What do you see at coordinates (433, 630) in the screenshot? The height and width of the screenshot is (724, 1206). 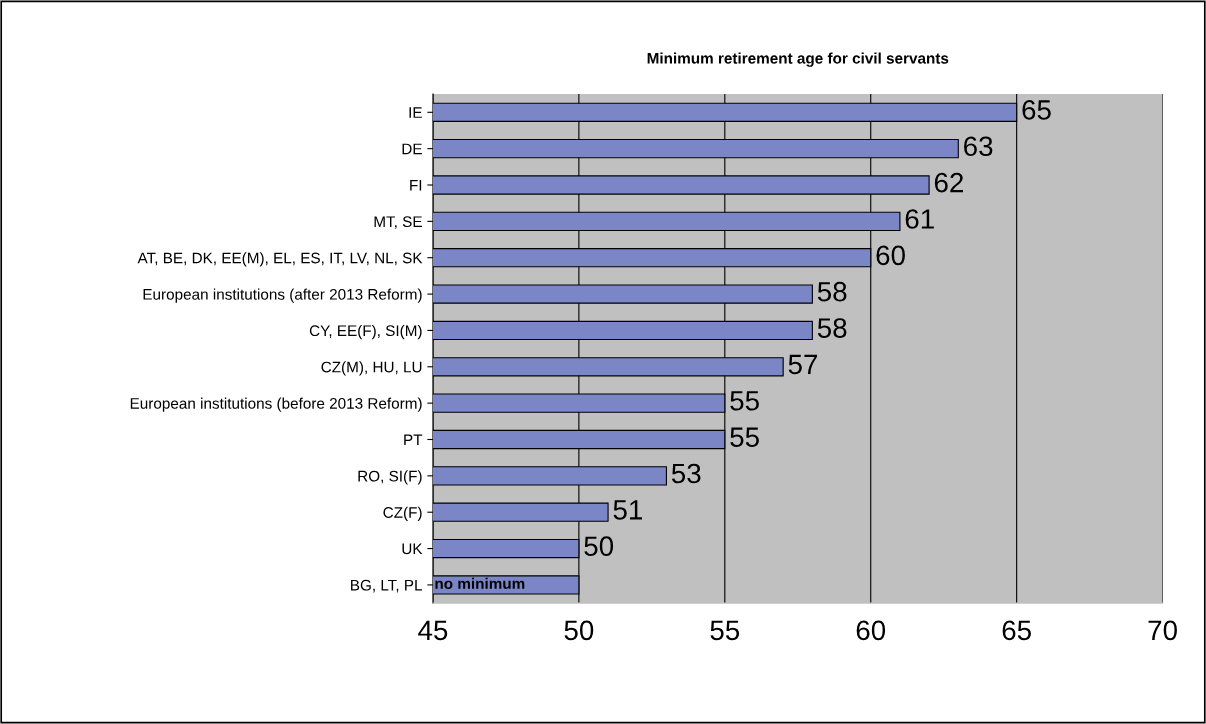 I see `x-tick-label: 45` at bounding box center [433, 630].